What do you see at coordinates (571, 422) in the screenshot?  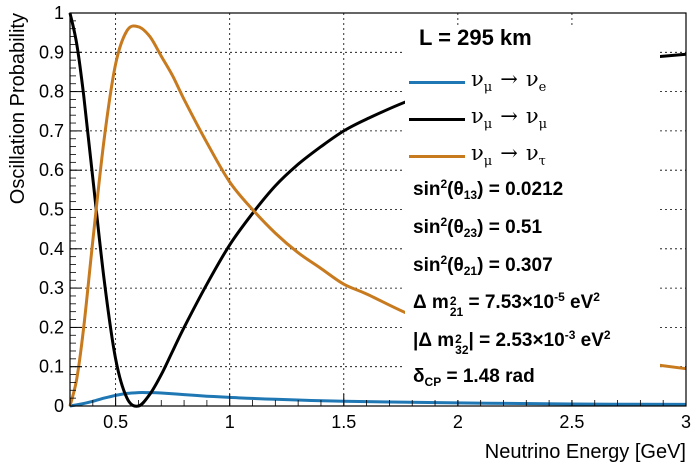 I see `x-tick-label: 2.5` at bounding box center [571, 422].